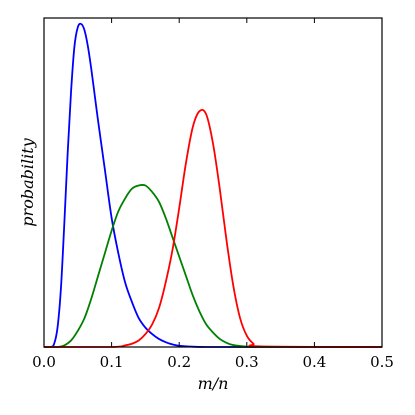  What do you see at coordinates (27, 181) in the screenshot?
I see `y-axis-label: probability` at bounding box center [27, 181].